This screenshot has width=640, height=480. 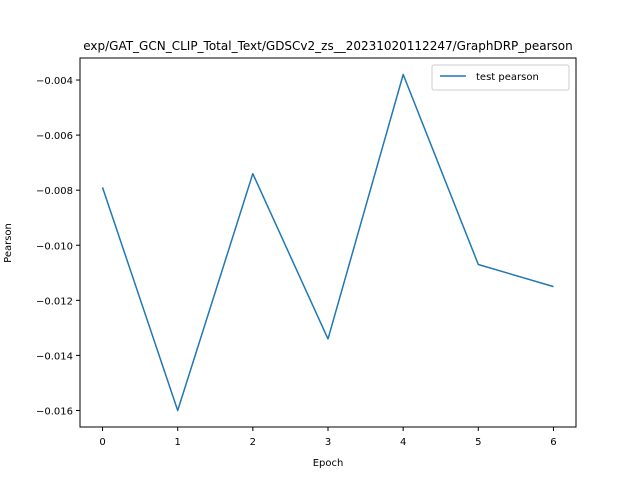 I want to click on y-tick-label: −0.004, so click(x=54, y=81).